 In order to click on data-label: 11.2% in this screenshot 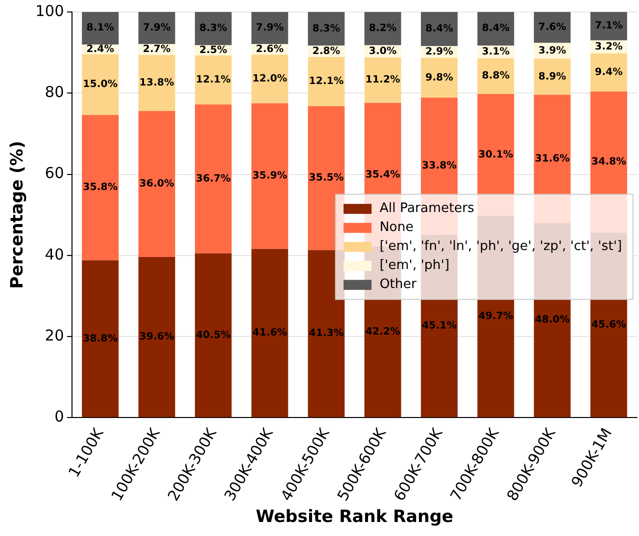, I will do `click(382, 80)`.